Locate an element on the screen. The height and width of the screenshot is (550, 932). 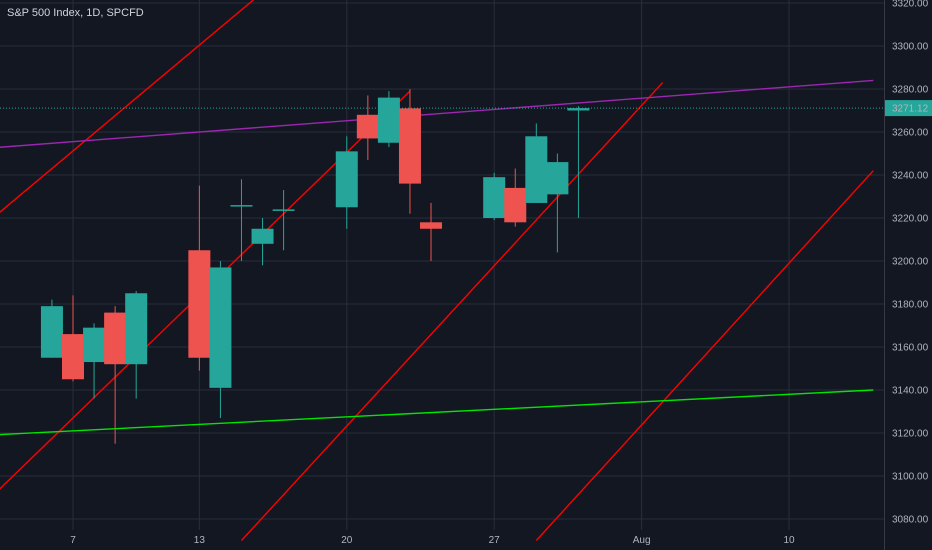
price-tick-label: 3100.00 is located at coordinates (910, 477).